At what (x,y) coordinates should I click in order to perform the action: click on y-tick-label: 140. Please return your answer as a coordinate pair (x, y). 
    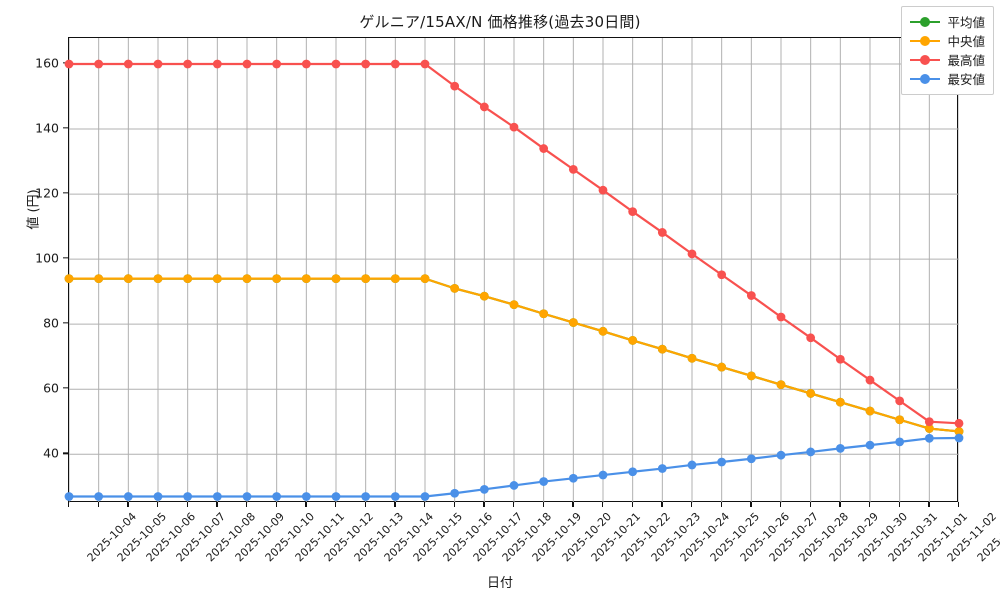
    Looking at the image, I should click on (47, 128).